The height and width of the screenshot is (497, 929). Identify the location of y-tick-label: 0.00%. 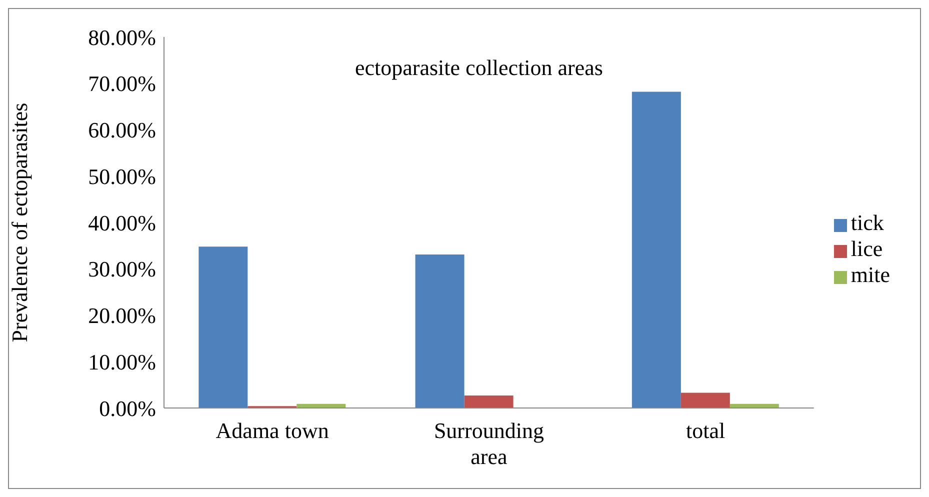
(127, 408).